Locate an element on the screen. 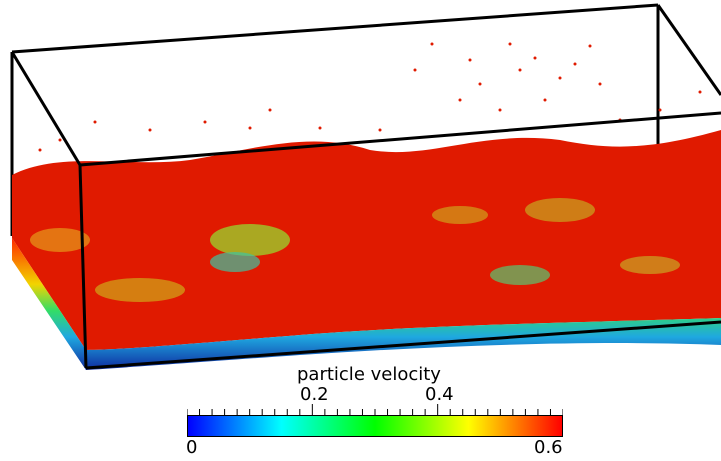 This screenshot has height=461, width=721. tick-label-0-4: 0.4 is located at coordinates (439, 394).